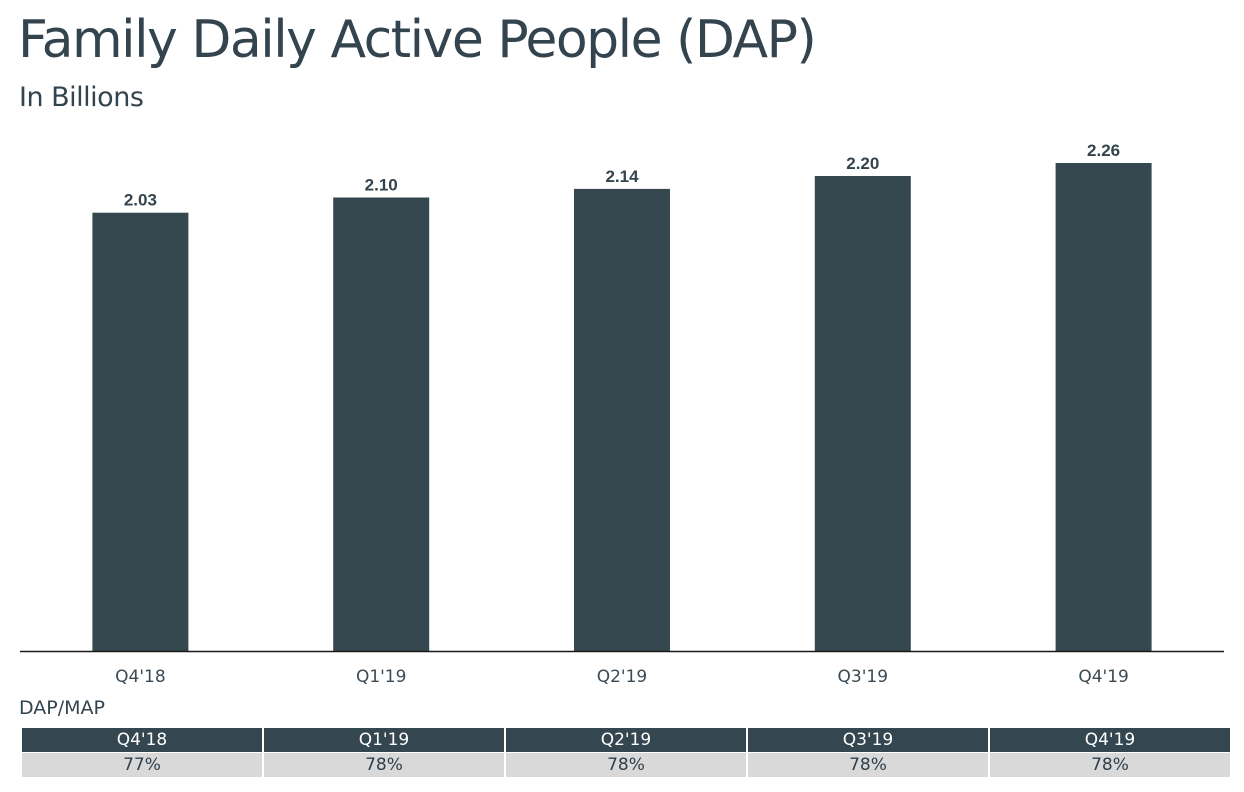  I want to click on x-tick-label: Q4'18, so click(140, 677).